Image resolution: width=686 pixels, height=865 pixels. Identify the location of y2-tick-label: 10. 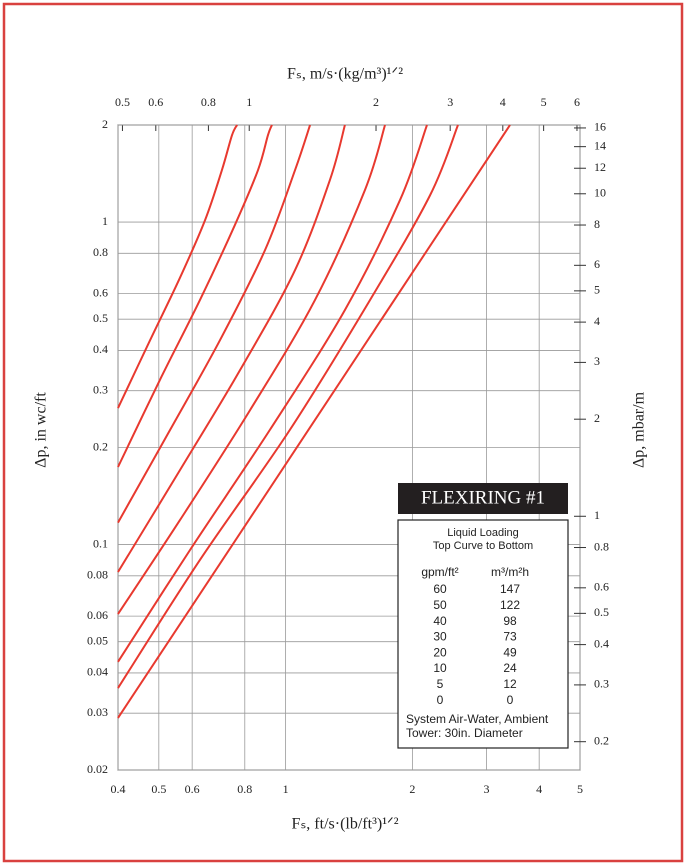
(600, 193).